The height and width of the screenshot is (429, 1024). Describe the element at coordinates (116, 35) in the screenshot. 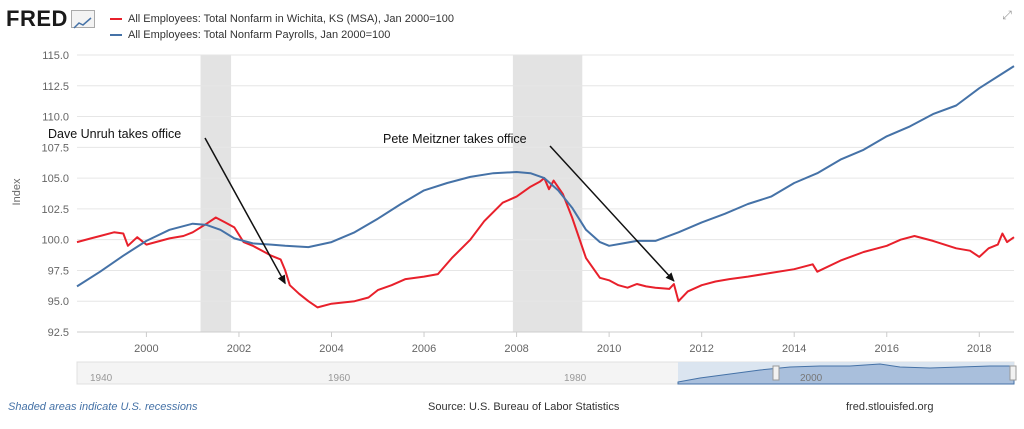

I see `legend-swatch-national` at that location.